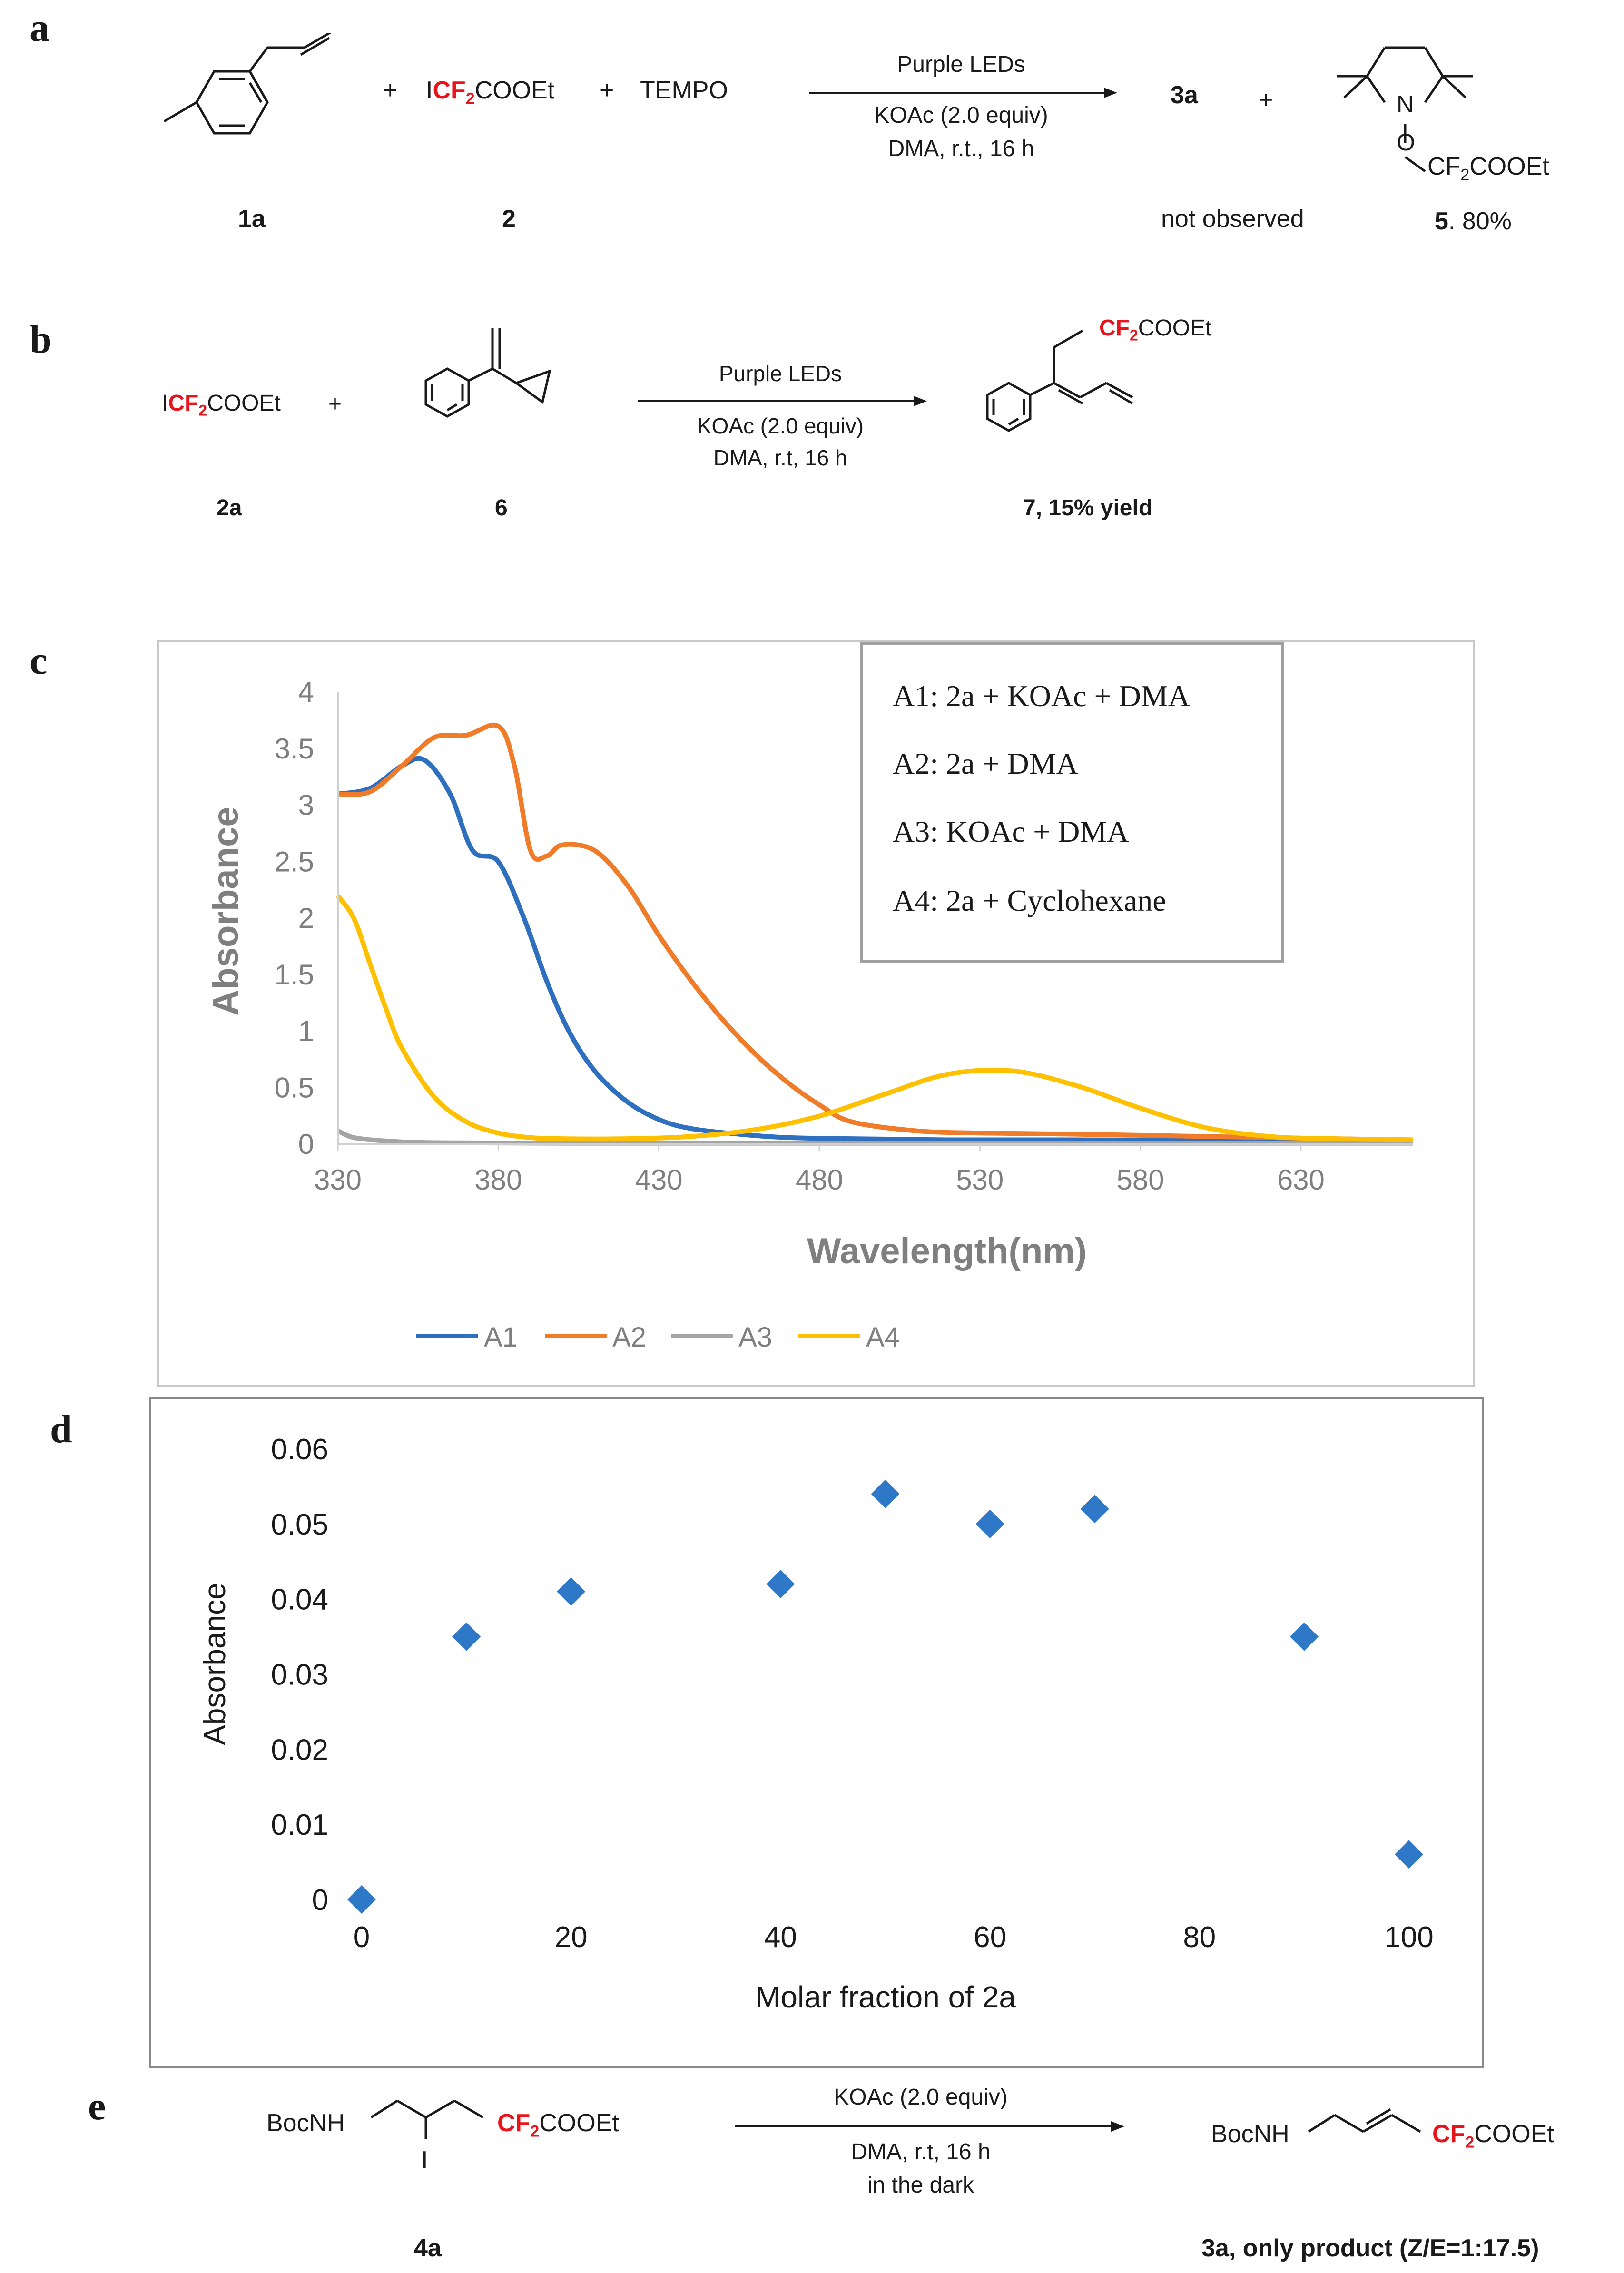 The image size is (1624, 2273). Describe the element at coordinates (299, 1525) in the screenshot. I see `y-tick-label: 0.05` at that location.